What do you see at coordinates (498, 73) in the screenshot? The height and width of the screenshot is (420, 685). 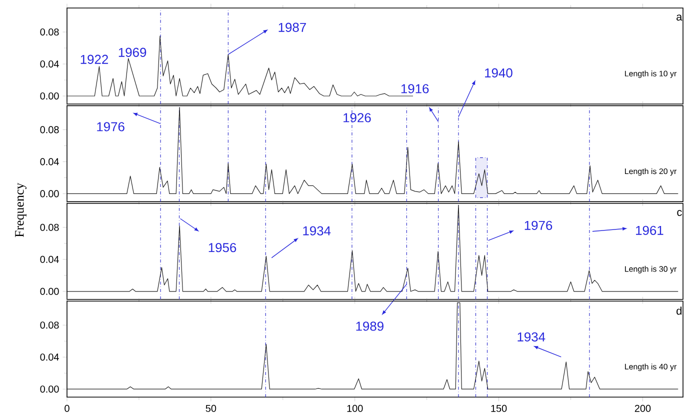 I see `annotation: 1940` at bounding box center [498, 73].